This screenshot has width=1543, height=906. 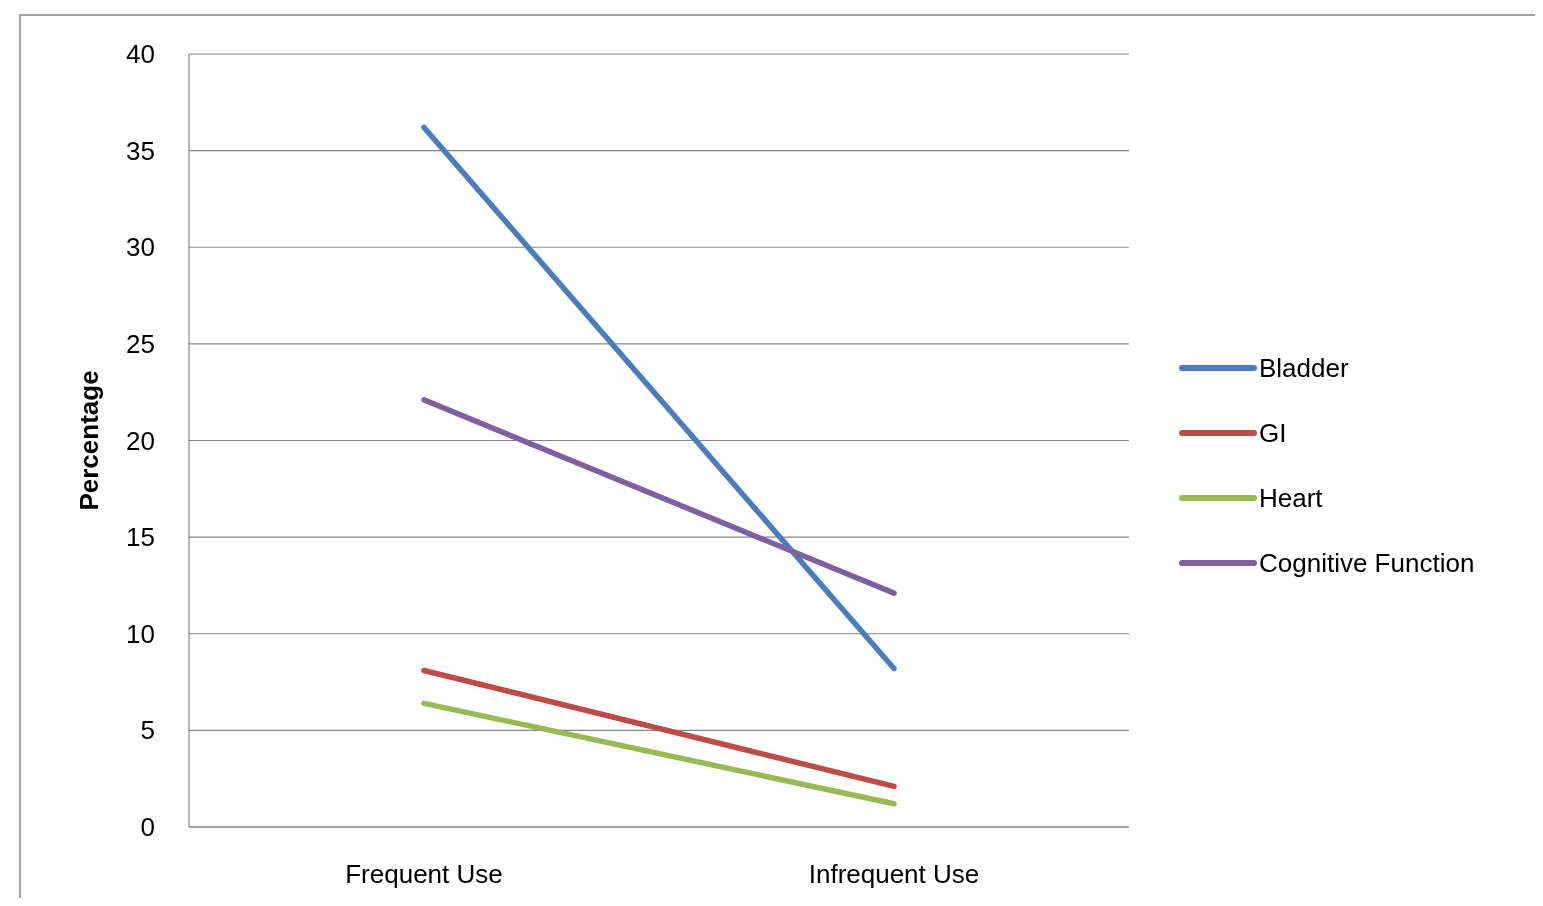 I want to click on y-tick-label: 10, so click(x=140, y=633).